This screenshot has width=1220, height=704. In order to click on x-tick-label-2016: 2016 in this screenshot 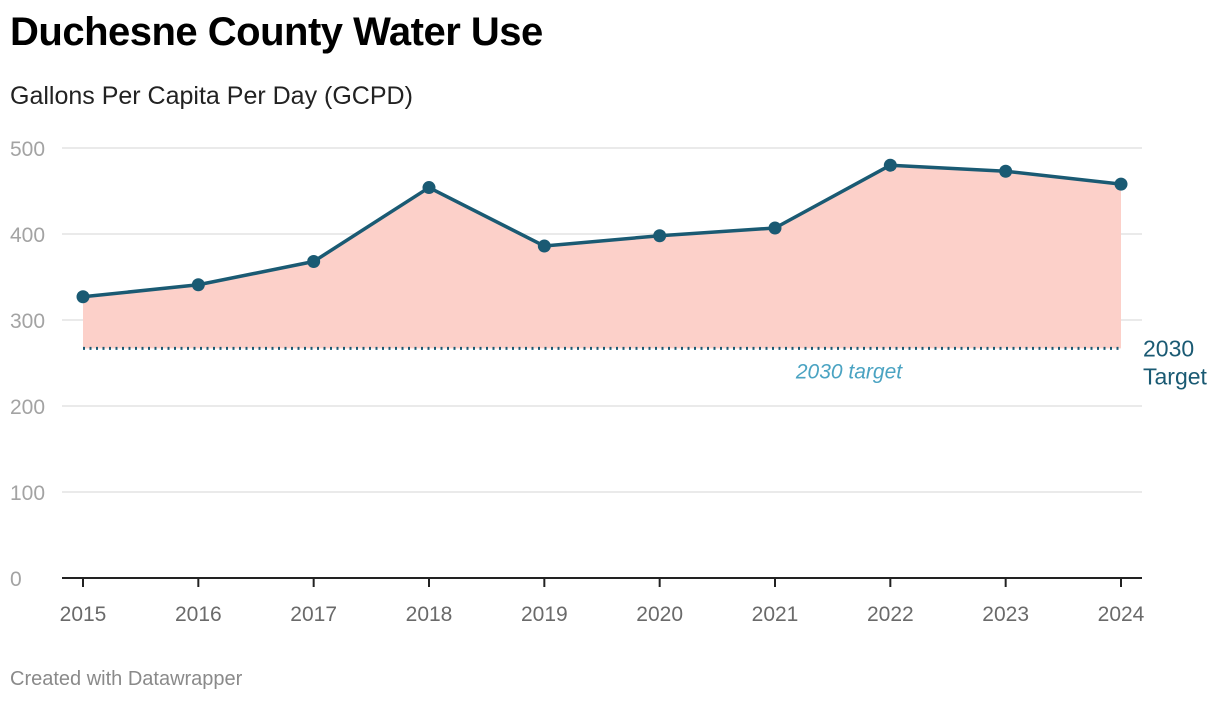, I will do `click(198, 614)`.